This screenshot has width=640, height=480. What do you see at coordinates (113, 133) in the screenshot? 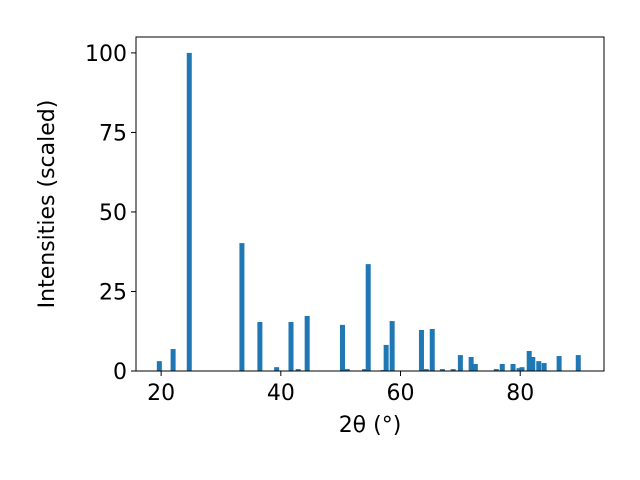
I see `y-tick-label: 75` at bounding box center [113, 133].